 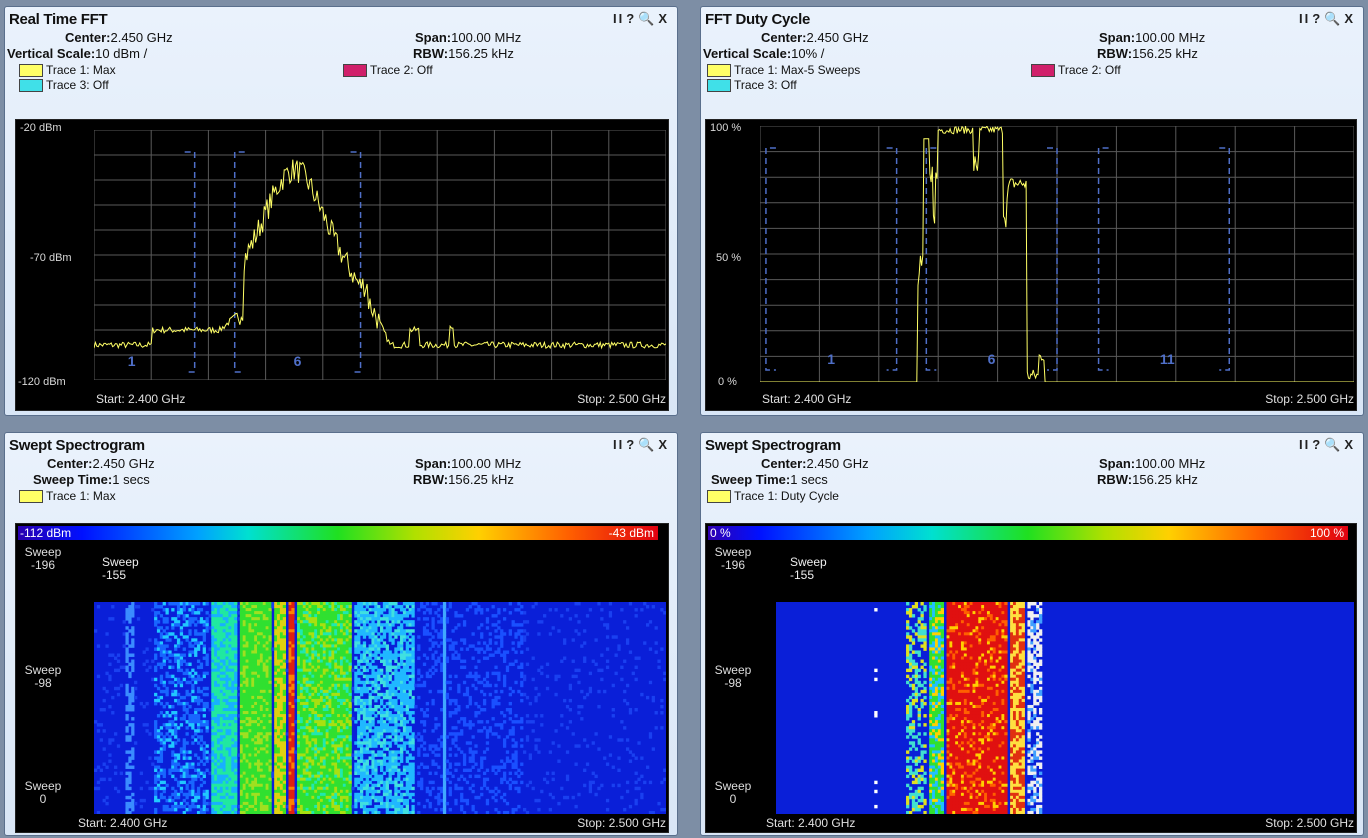 What do you see at coordinates (338, 533) in the screenshot?
I see `color-scale-bar: -112 dBm -43 dBm` at bounding box center [338, 533].